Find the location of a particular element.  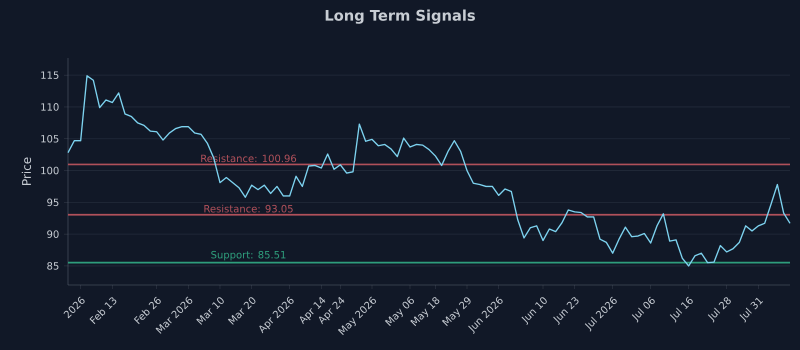

y-tick-label: 110 is located at coordinates (50, 107).